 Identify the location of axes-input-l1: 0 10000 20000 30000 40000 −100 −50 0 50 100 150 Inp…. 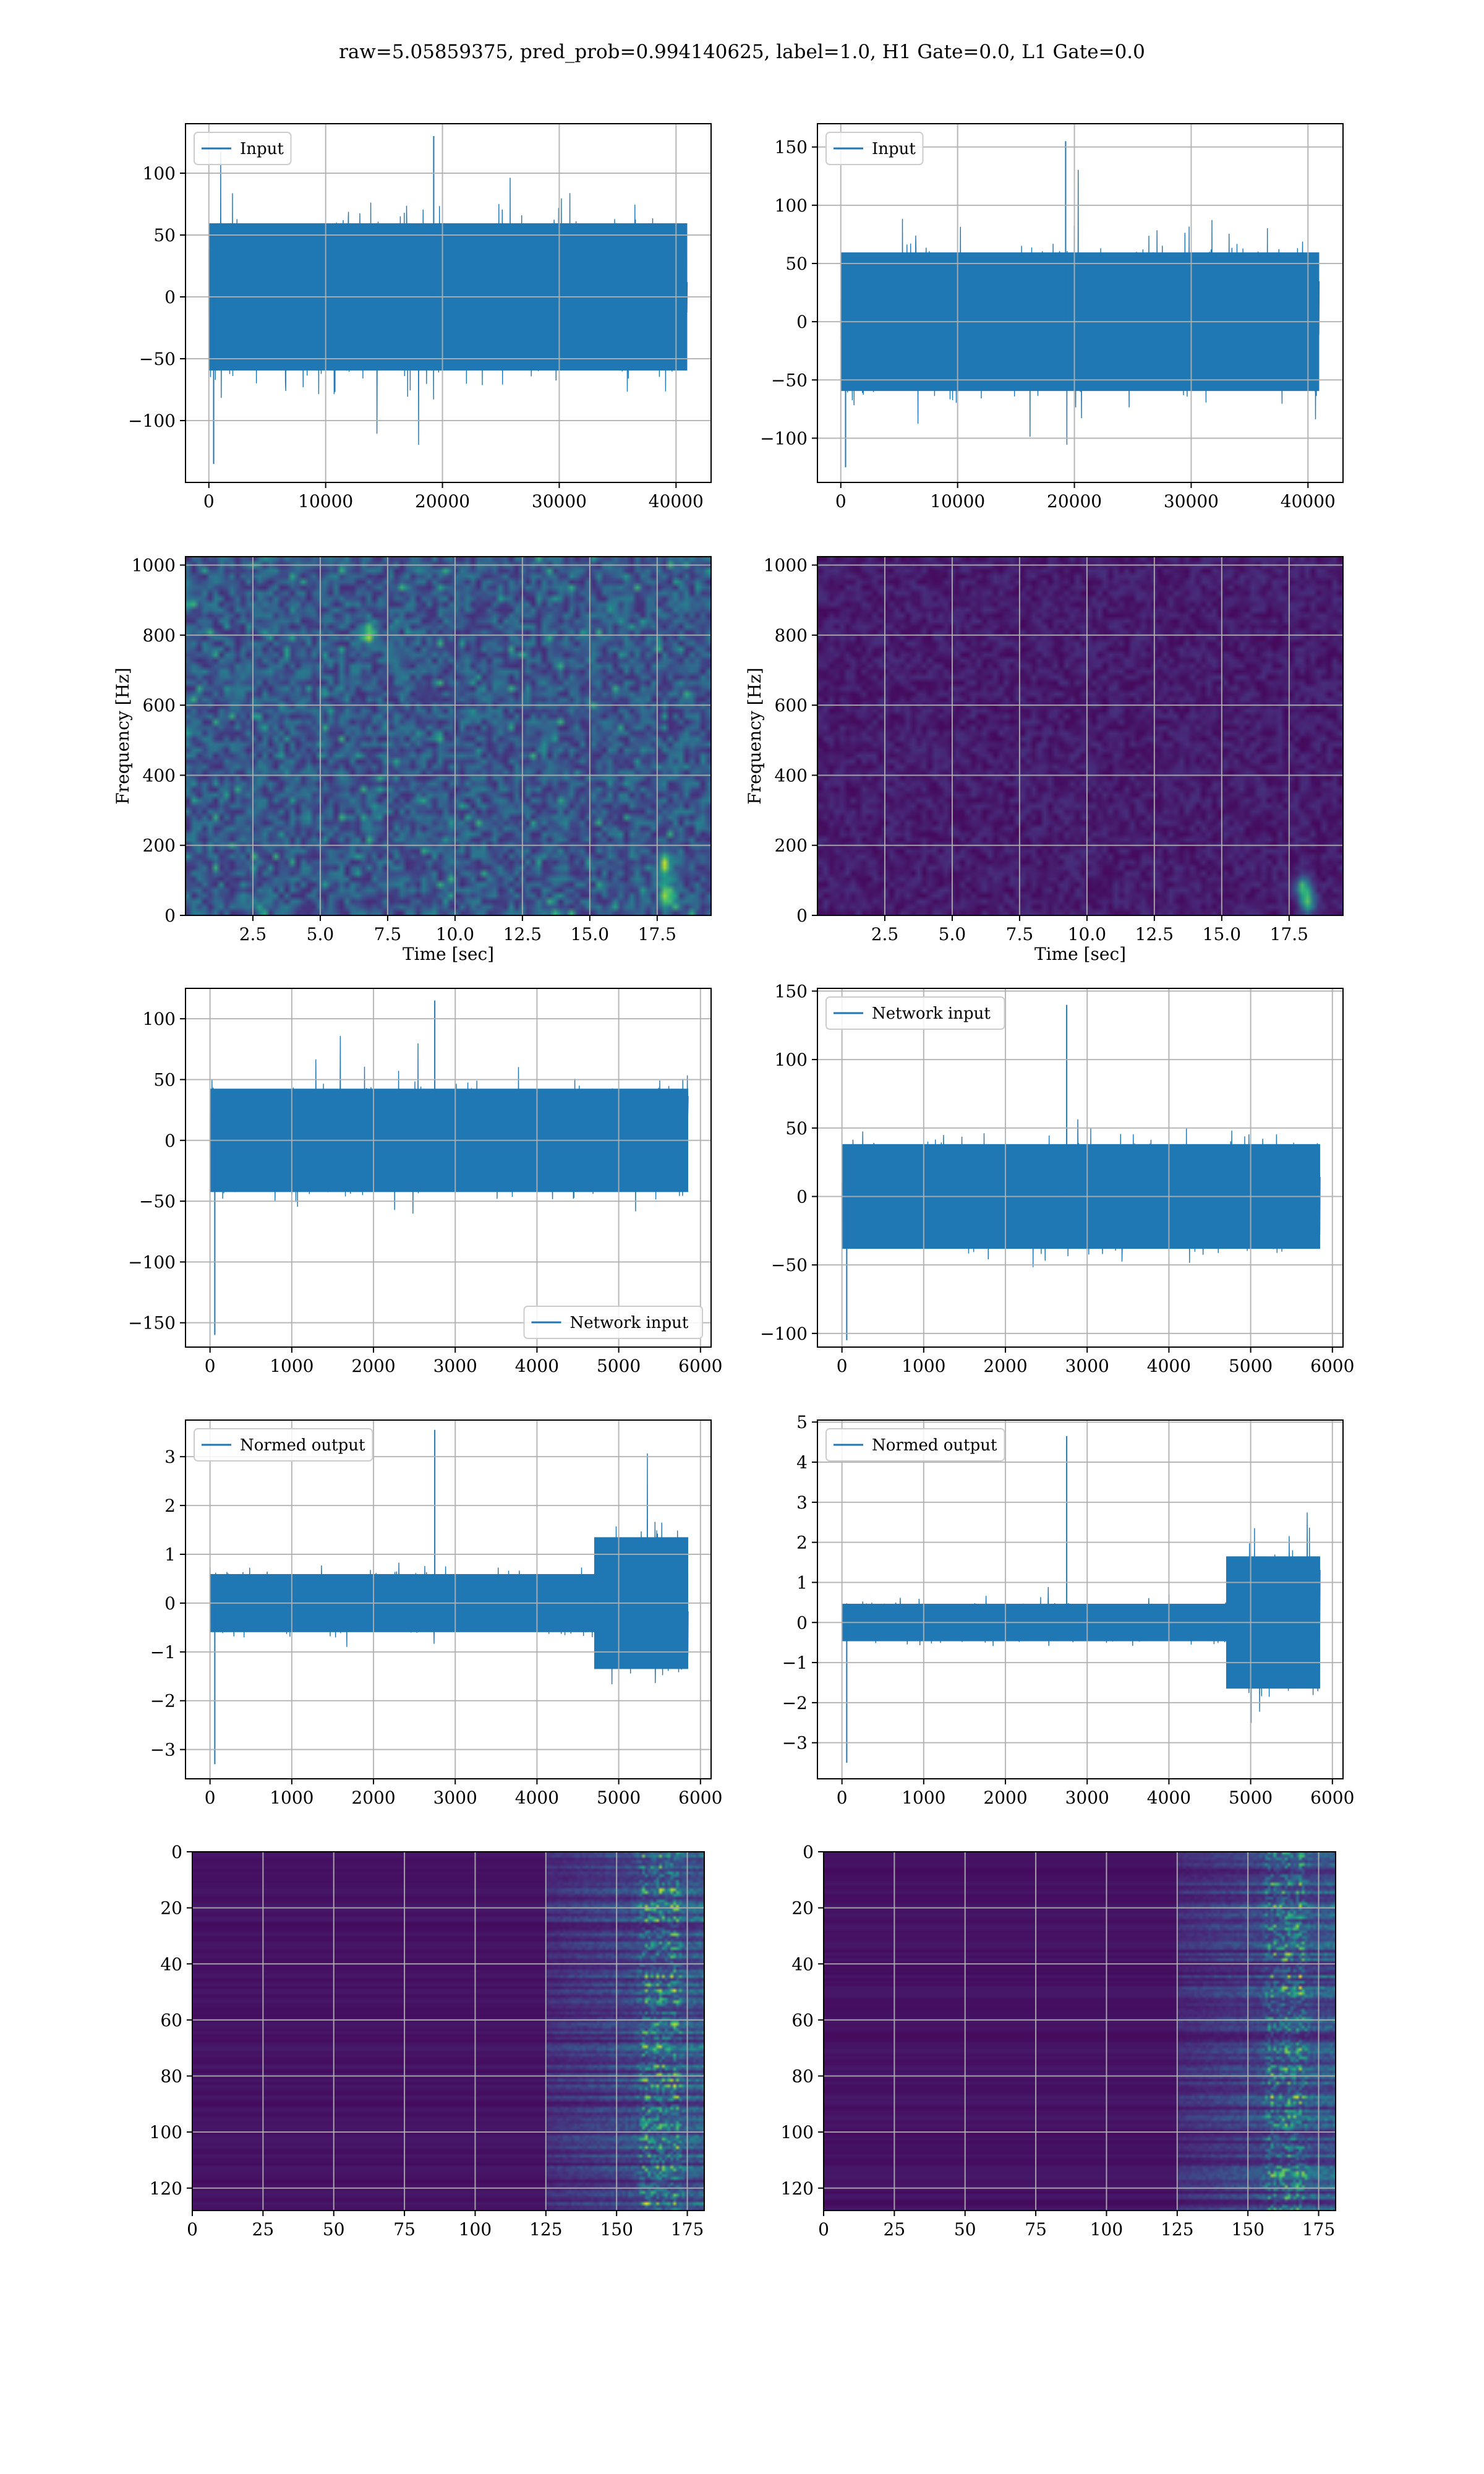
(1052, 317).